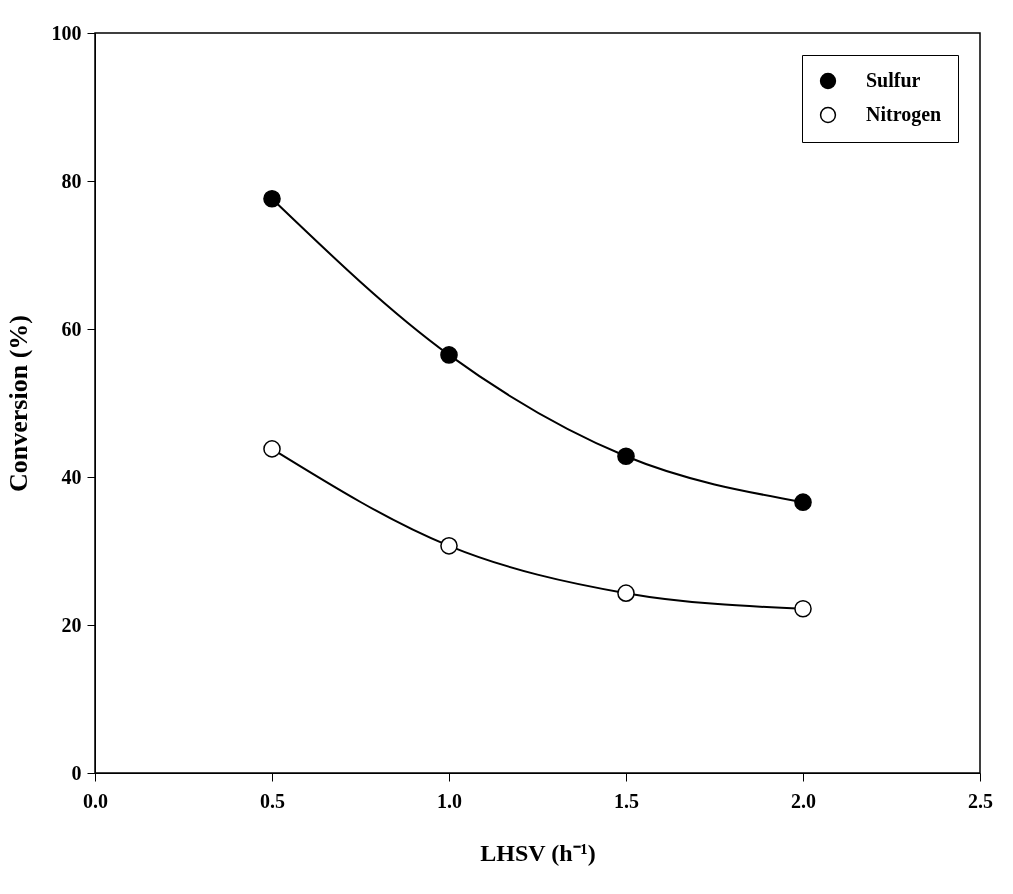  What do you see at coordinates (71, 624) in the screenshot?
I see `y-tick-label: 20` at bounding box center [71, 624].